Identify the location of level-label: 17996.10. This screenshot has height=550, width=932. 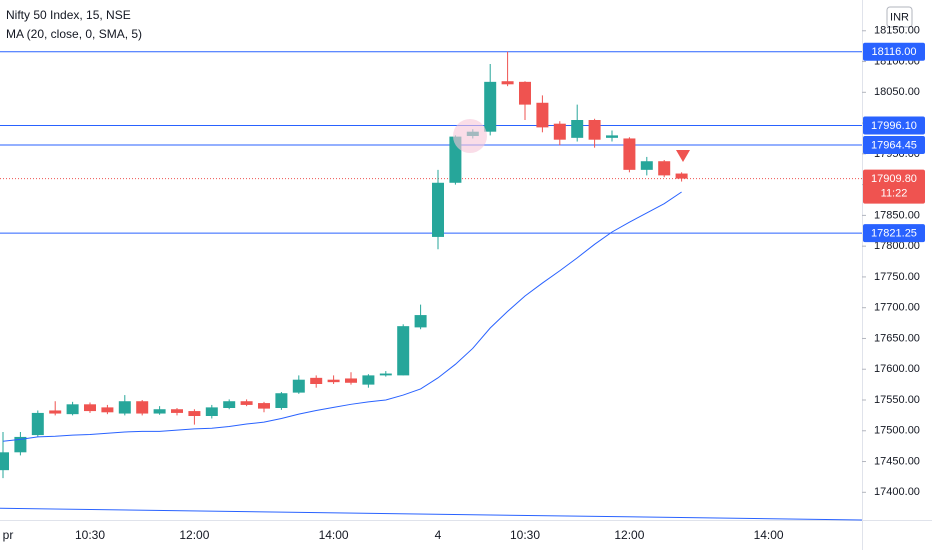
(894, 126).